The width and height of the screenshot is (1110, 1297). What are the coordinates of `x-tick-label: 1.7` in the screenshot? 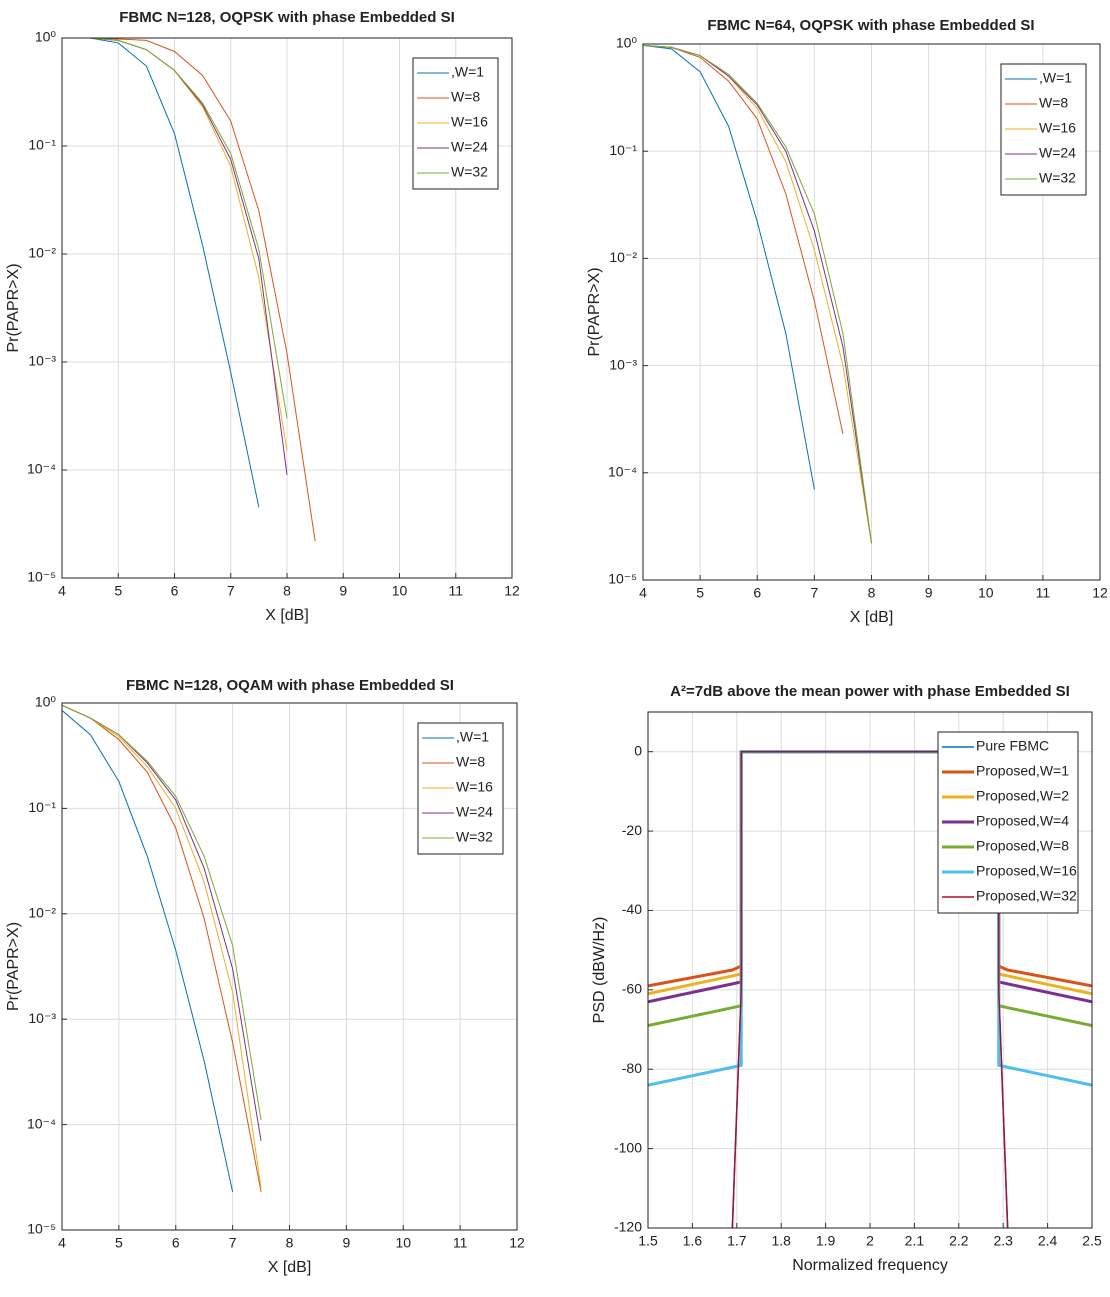 It's located at (737, 1241).